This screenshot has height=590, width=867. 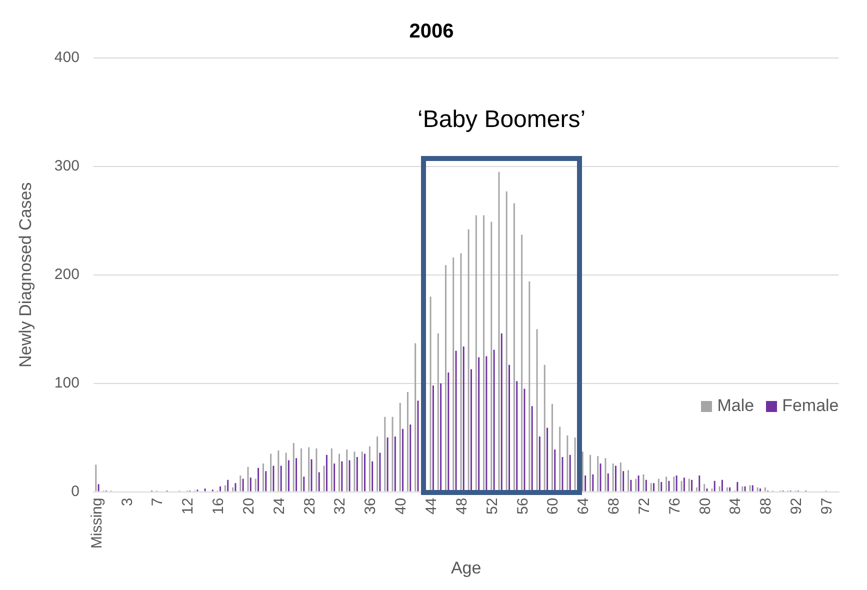 What do you see at coordinates (67, 57) in the screenshot?
I see `y-tick-label: 400` at bounding box center [67, 57].